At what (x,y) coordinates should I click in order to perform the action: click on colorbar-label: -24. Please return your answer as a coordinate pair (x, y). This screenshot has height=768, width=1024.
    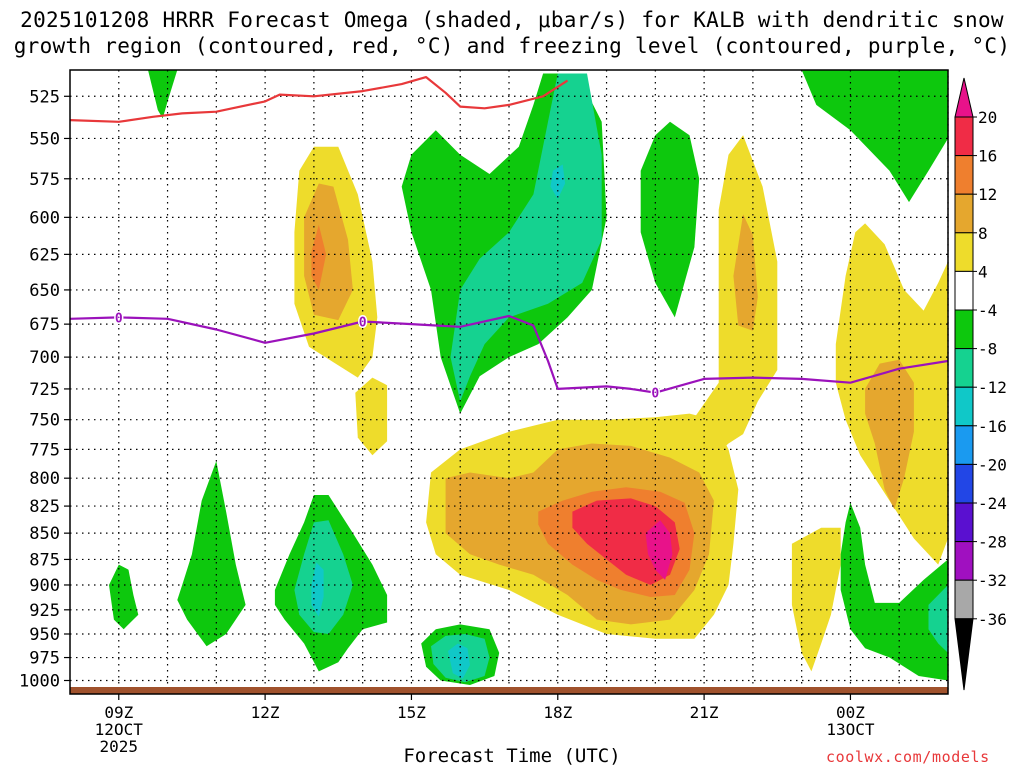
    Looking at the image, I should click on (992, 503).